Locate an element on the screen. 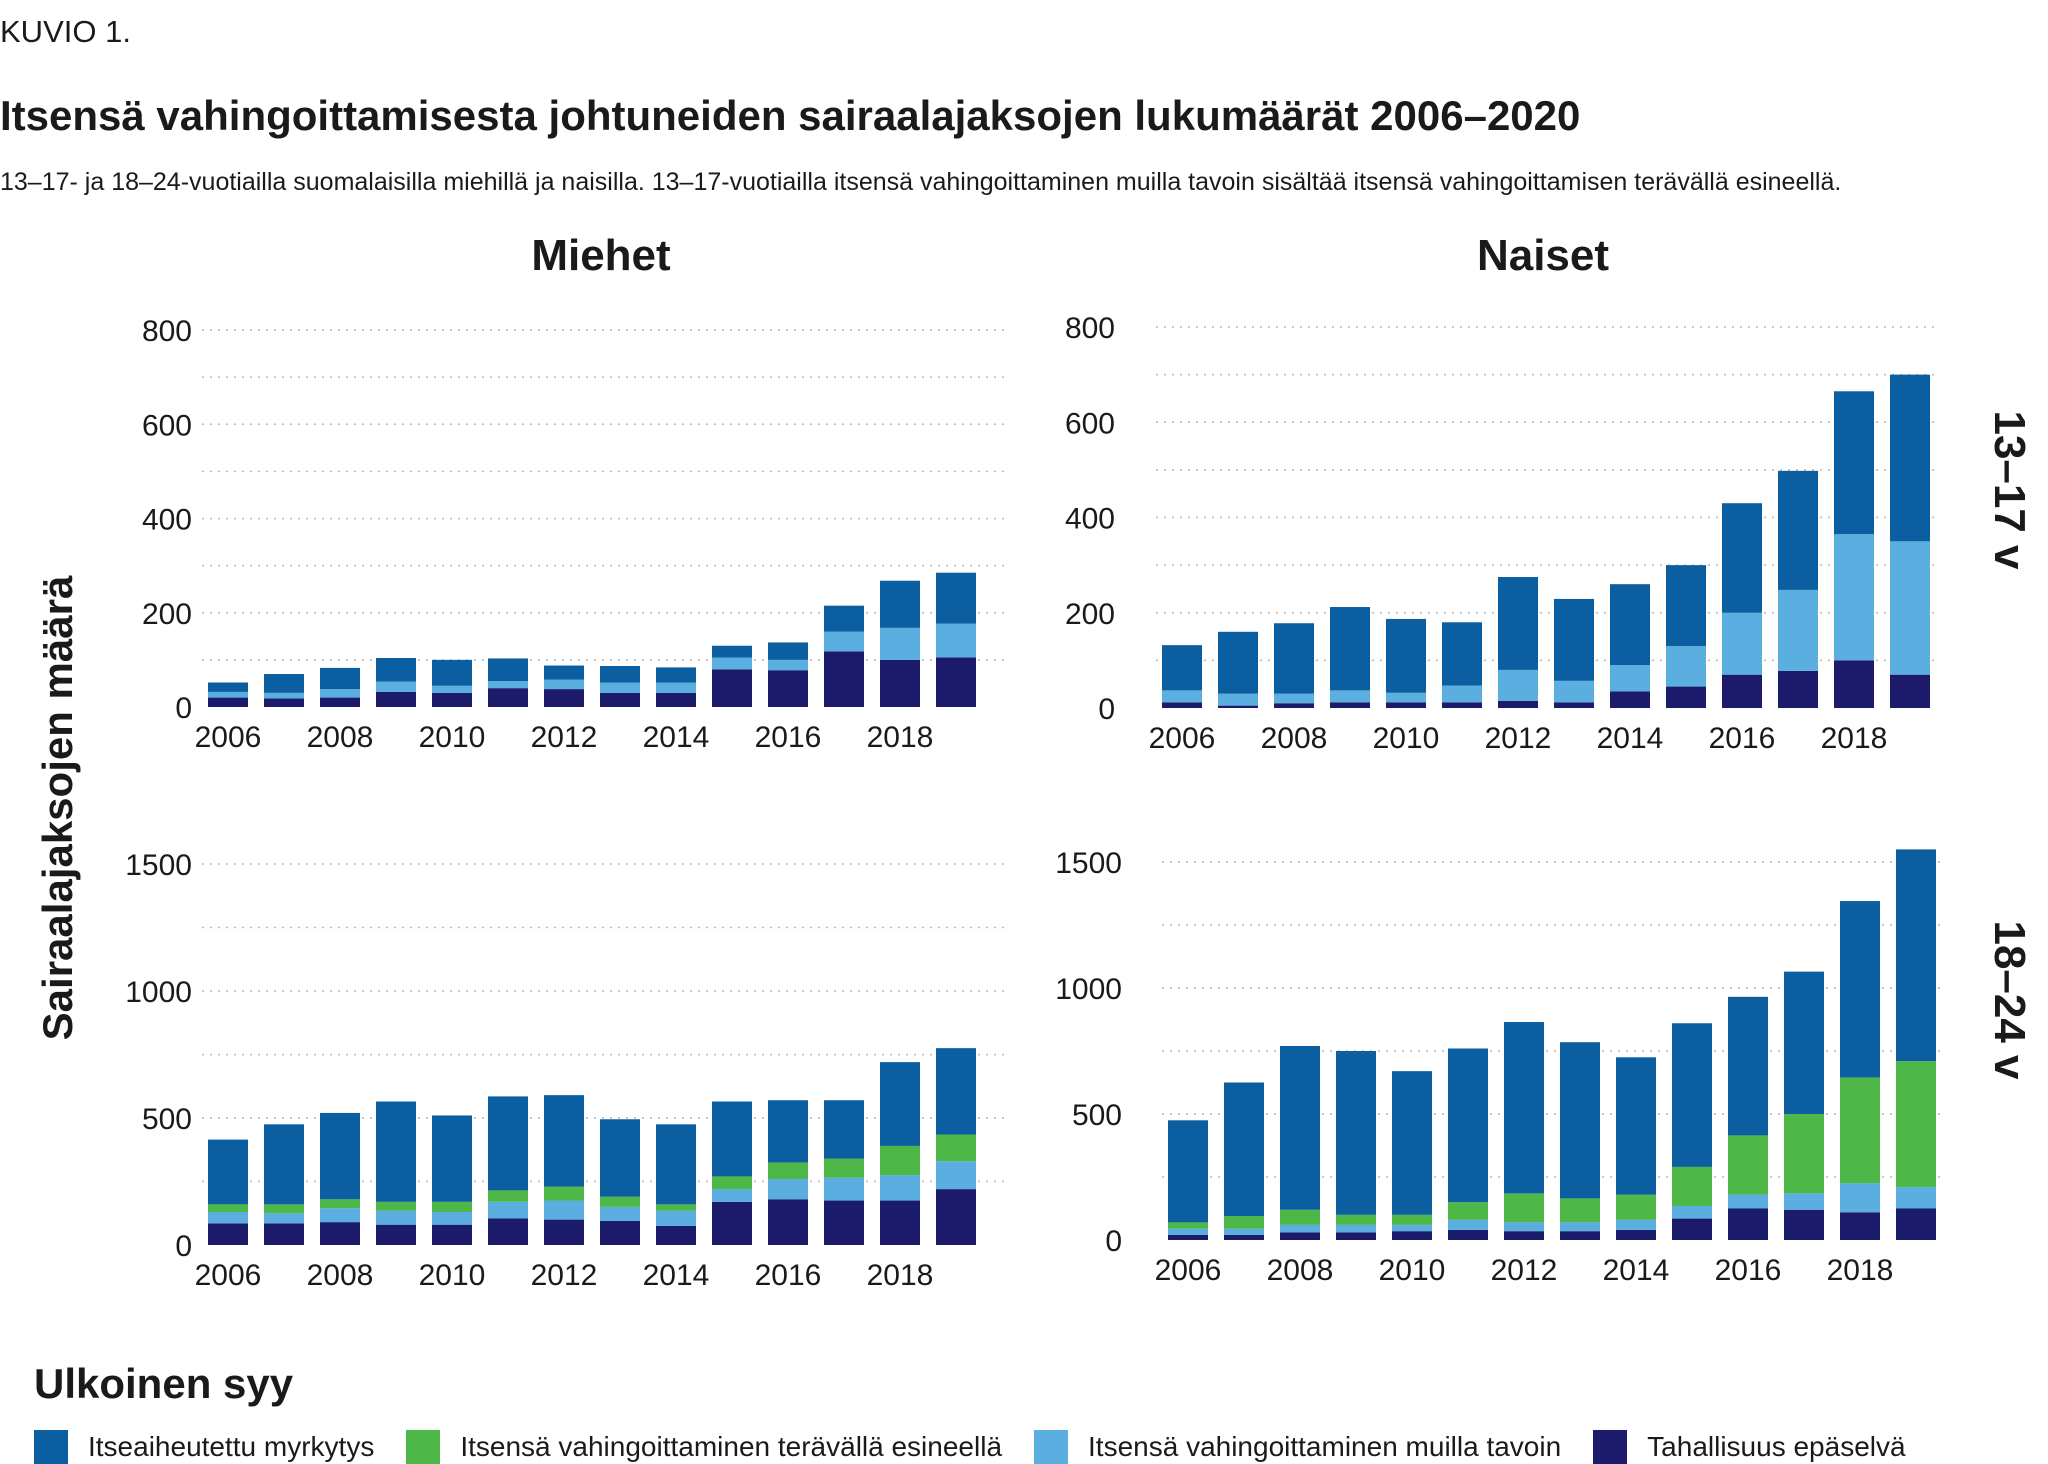 The height and width of the screenshot is (1464, 2048). x-tick-label: 2018 is located at coordinates (900, 1275).